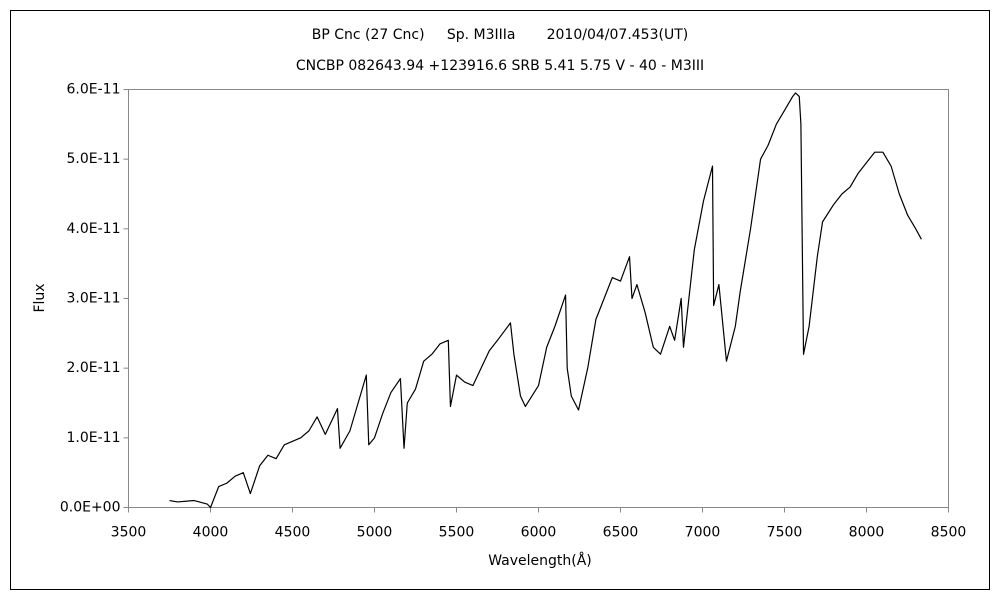  I want to click on x-tick-label: 4000, so click(211, 533).